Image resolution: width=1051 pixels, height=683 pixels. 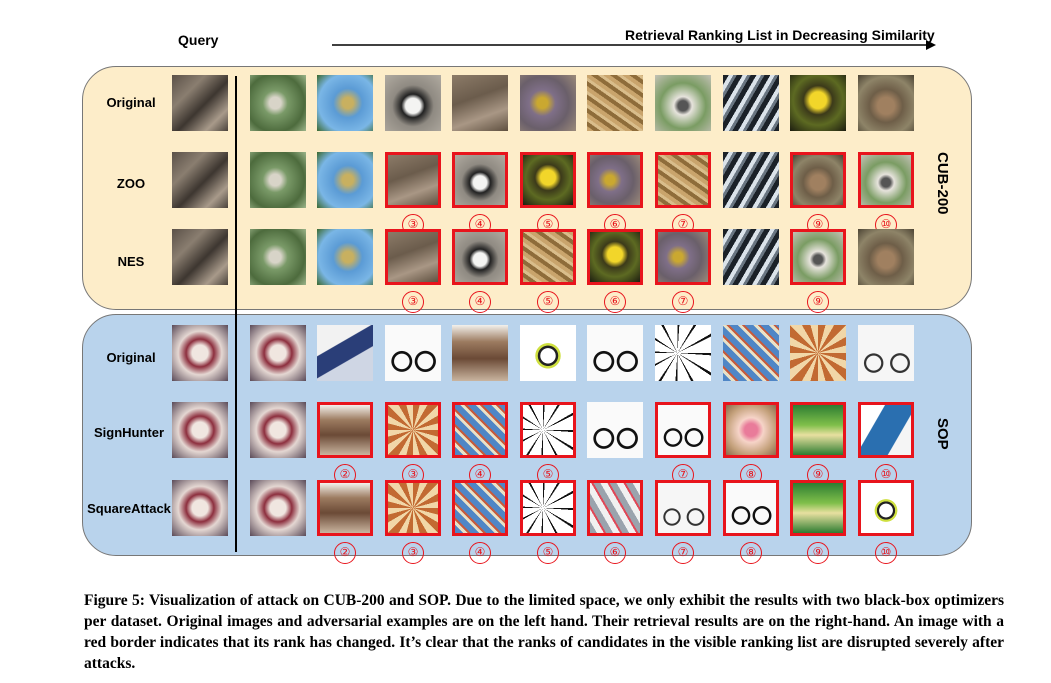 What do you see at coordinates (942, 434) in the screenshot?
I see `dataset-label-sop: SOP` at bounding box center [942, 434].